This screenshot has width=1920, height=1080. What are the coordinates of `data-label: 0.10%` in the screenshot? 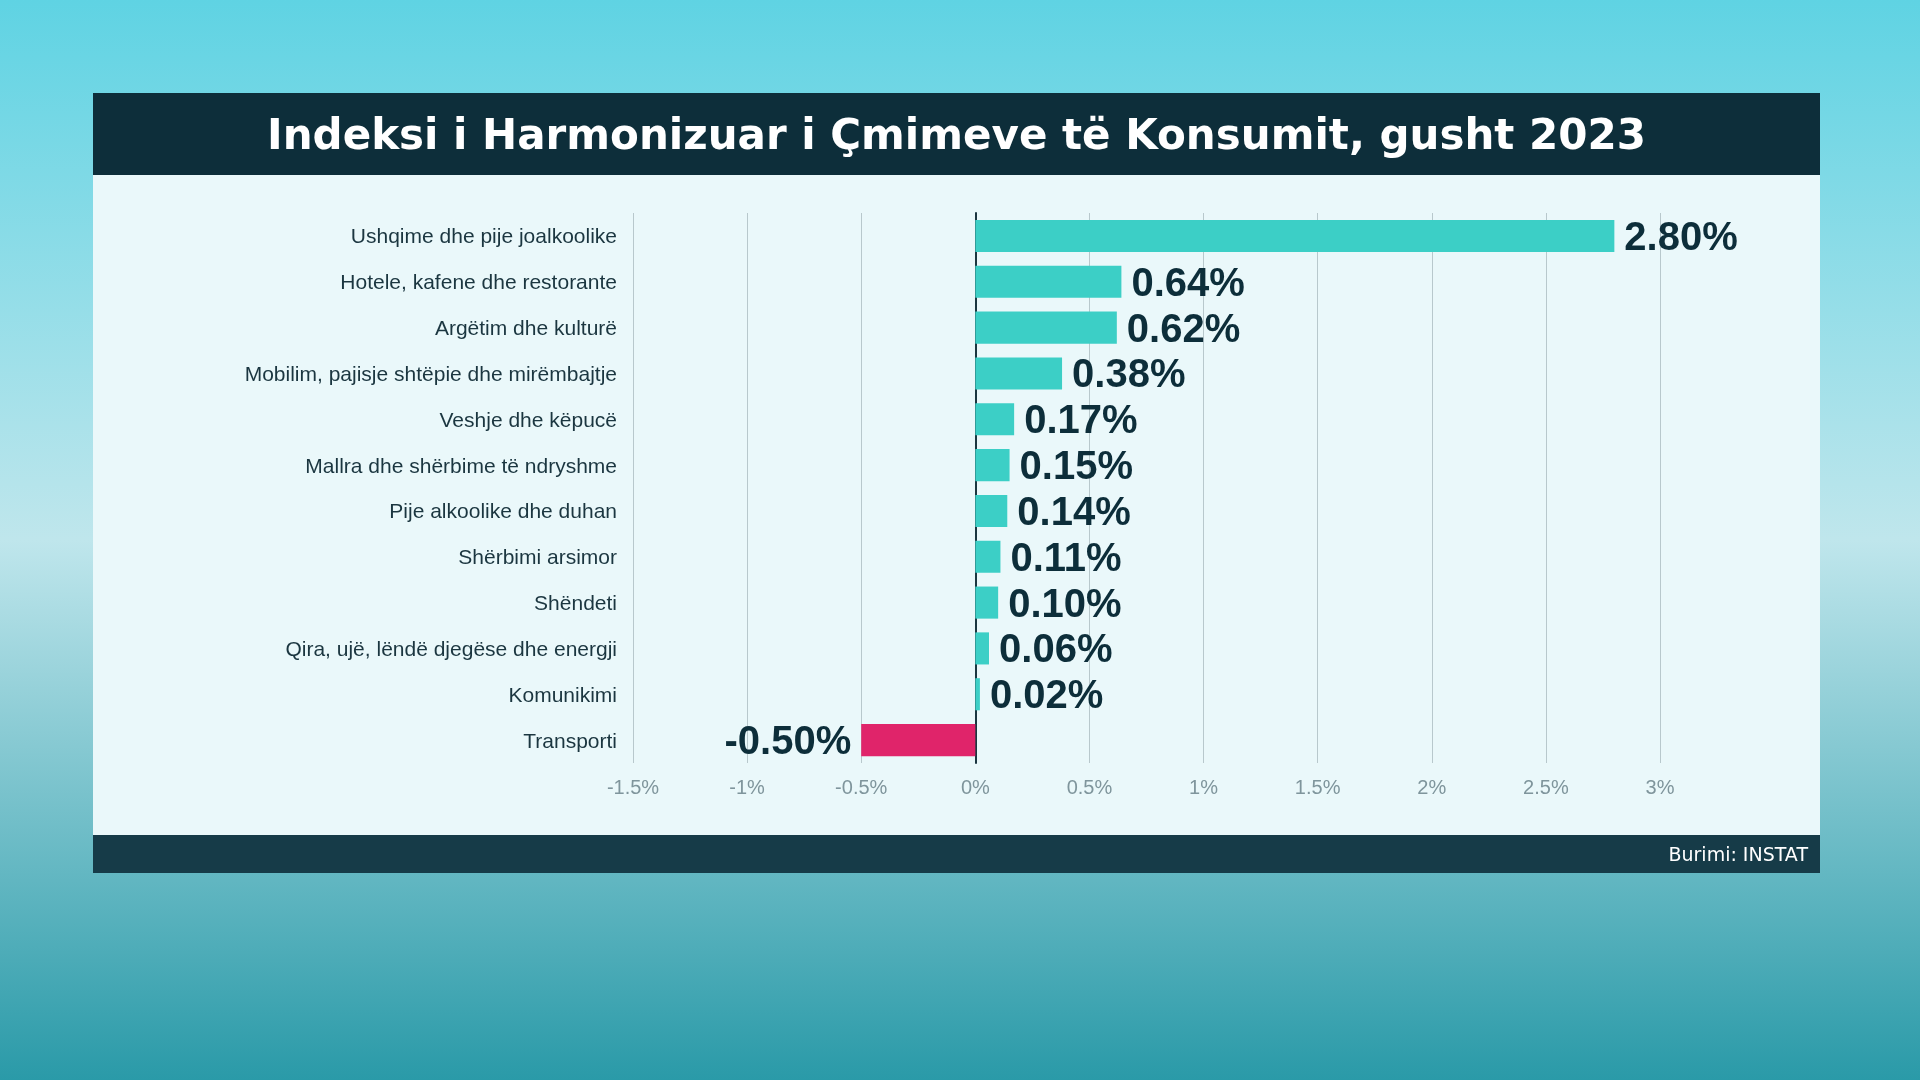 It's located at (1065, 602).